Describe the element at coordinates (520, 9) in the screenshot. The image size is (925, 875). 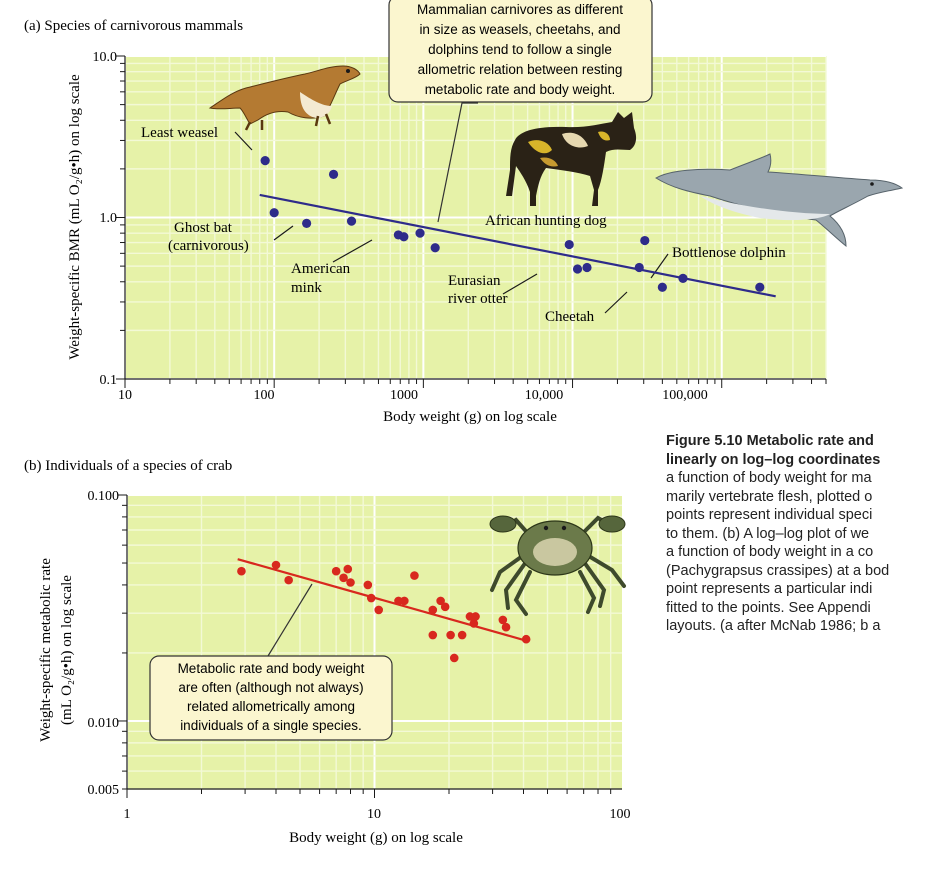
I see `callout-a-line: Mammalian carnivores as different` at that location.